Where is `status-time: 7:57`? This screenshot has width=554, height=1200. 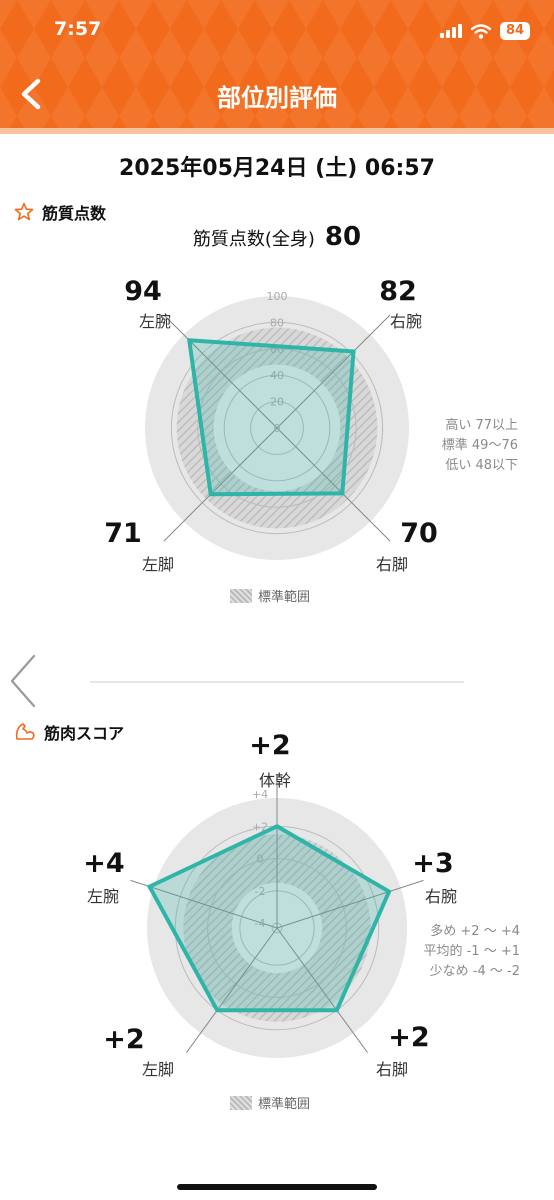 status-time: 7:57 is located at coordinates (78, 29).